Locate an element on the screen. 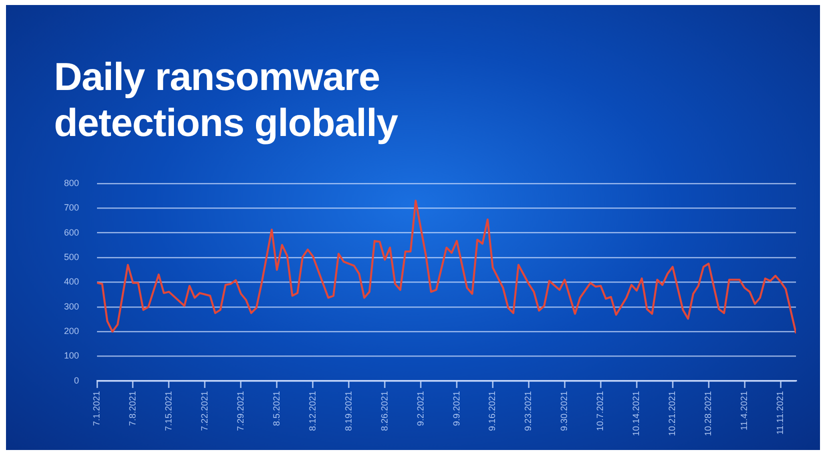 The image size is (827, 453). x-tick-label: 7.22.2021 is located at coordinates (204, 411).